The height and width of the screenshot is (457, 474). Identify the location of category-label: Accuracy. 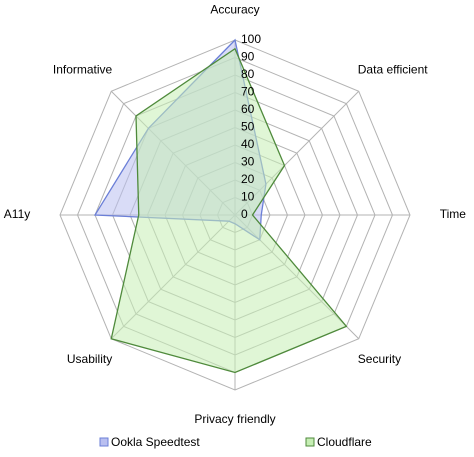
(234, 9).